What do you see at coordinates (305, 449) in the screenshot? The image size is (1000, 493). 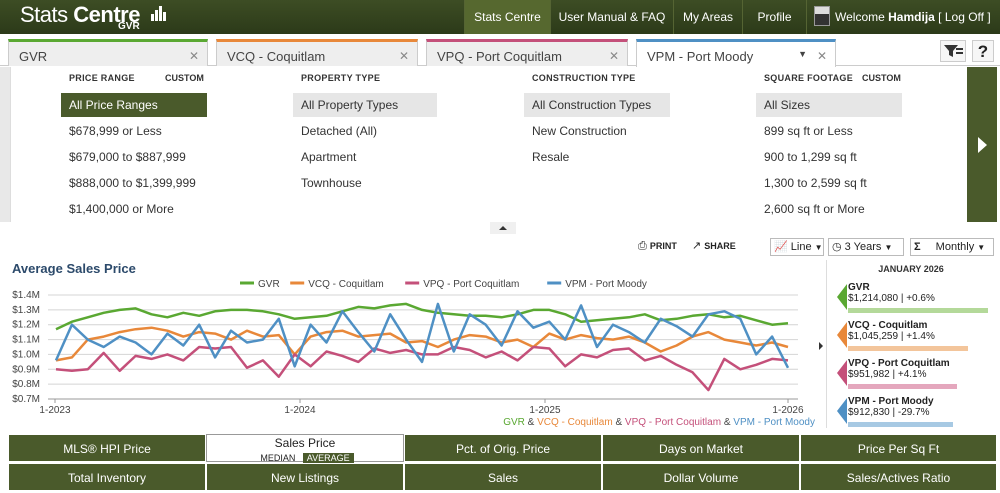 I see `metric-sales-price: Sales Price MEDIAN AVERAGE` at bounding box center [305, 449].